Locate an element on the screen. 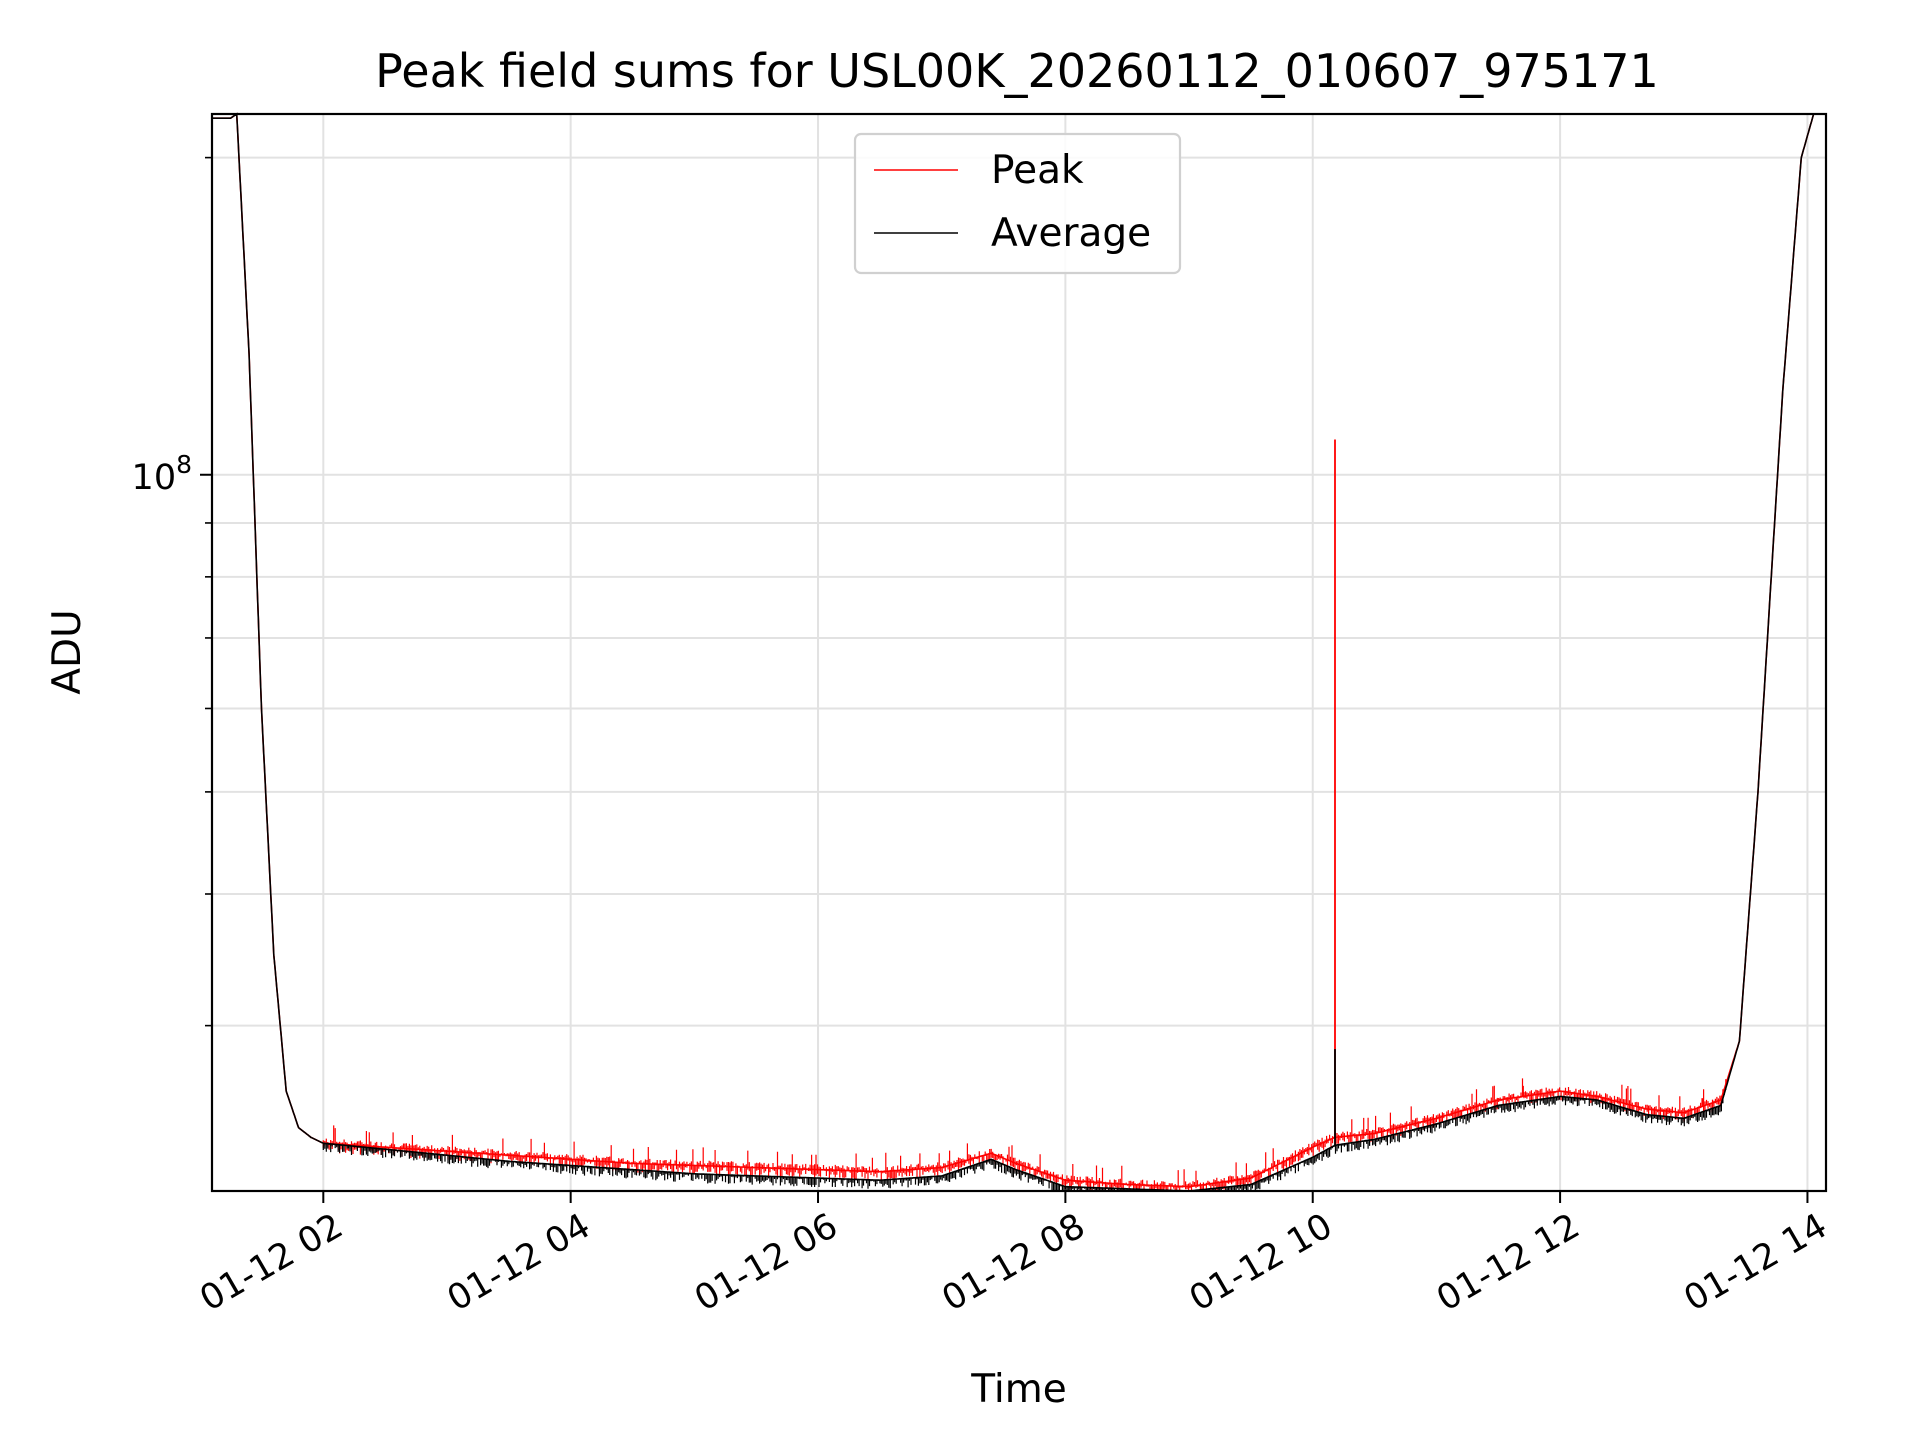 The image size is (1920, 1440). legend-peak-label: Peak is located at coordinates (1037, 170).